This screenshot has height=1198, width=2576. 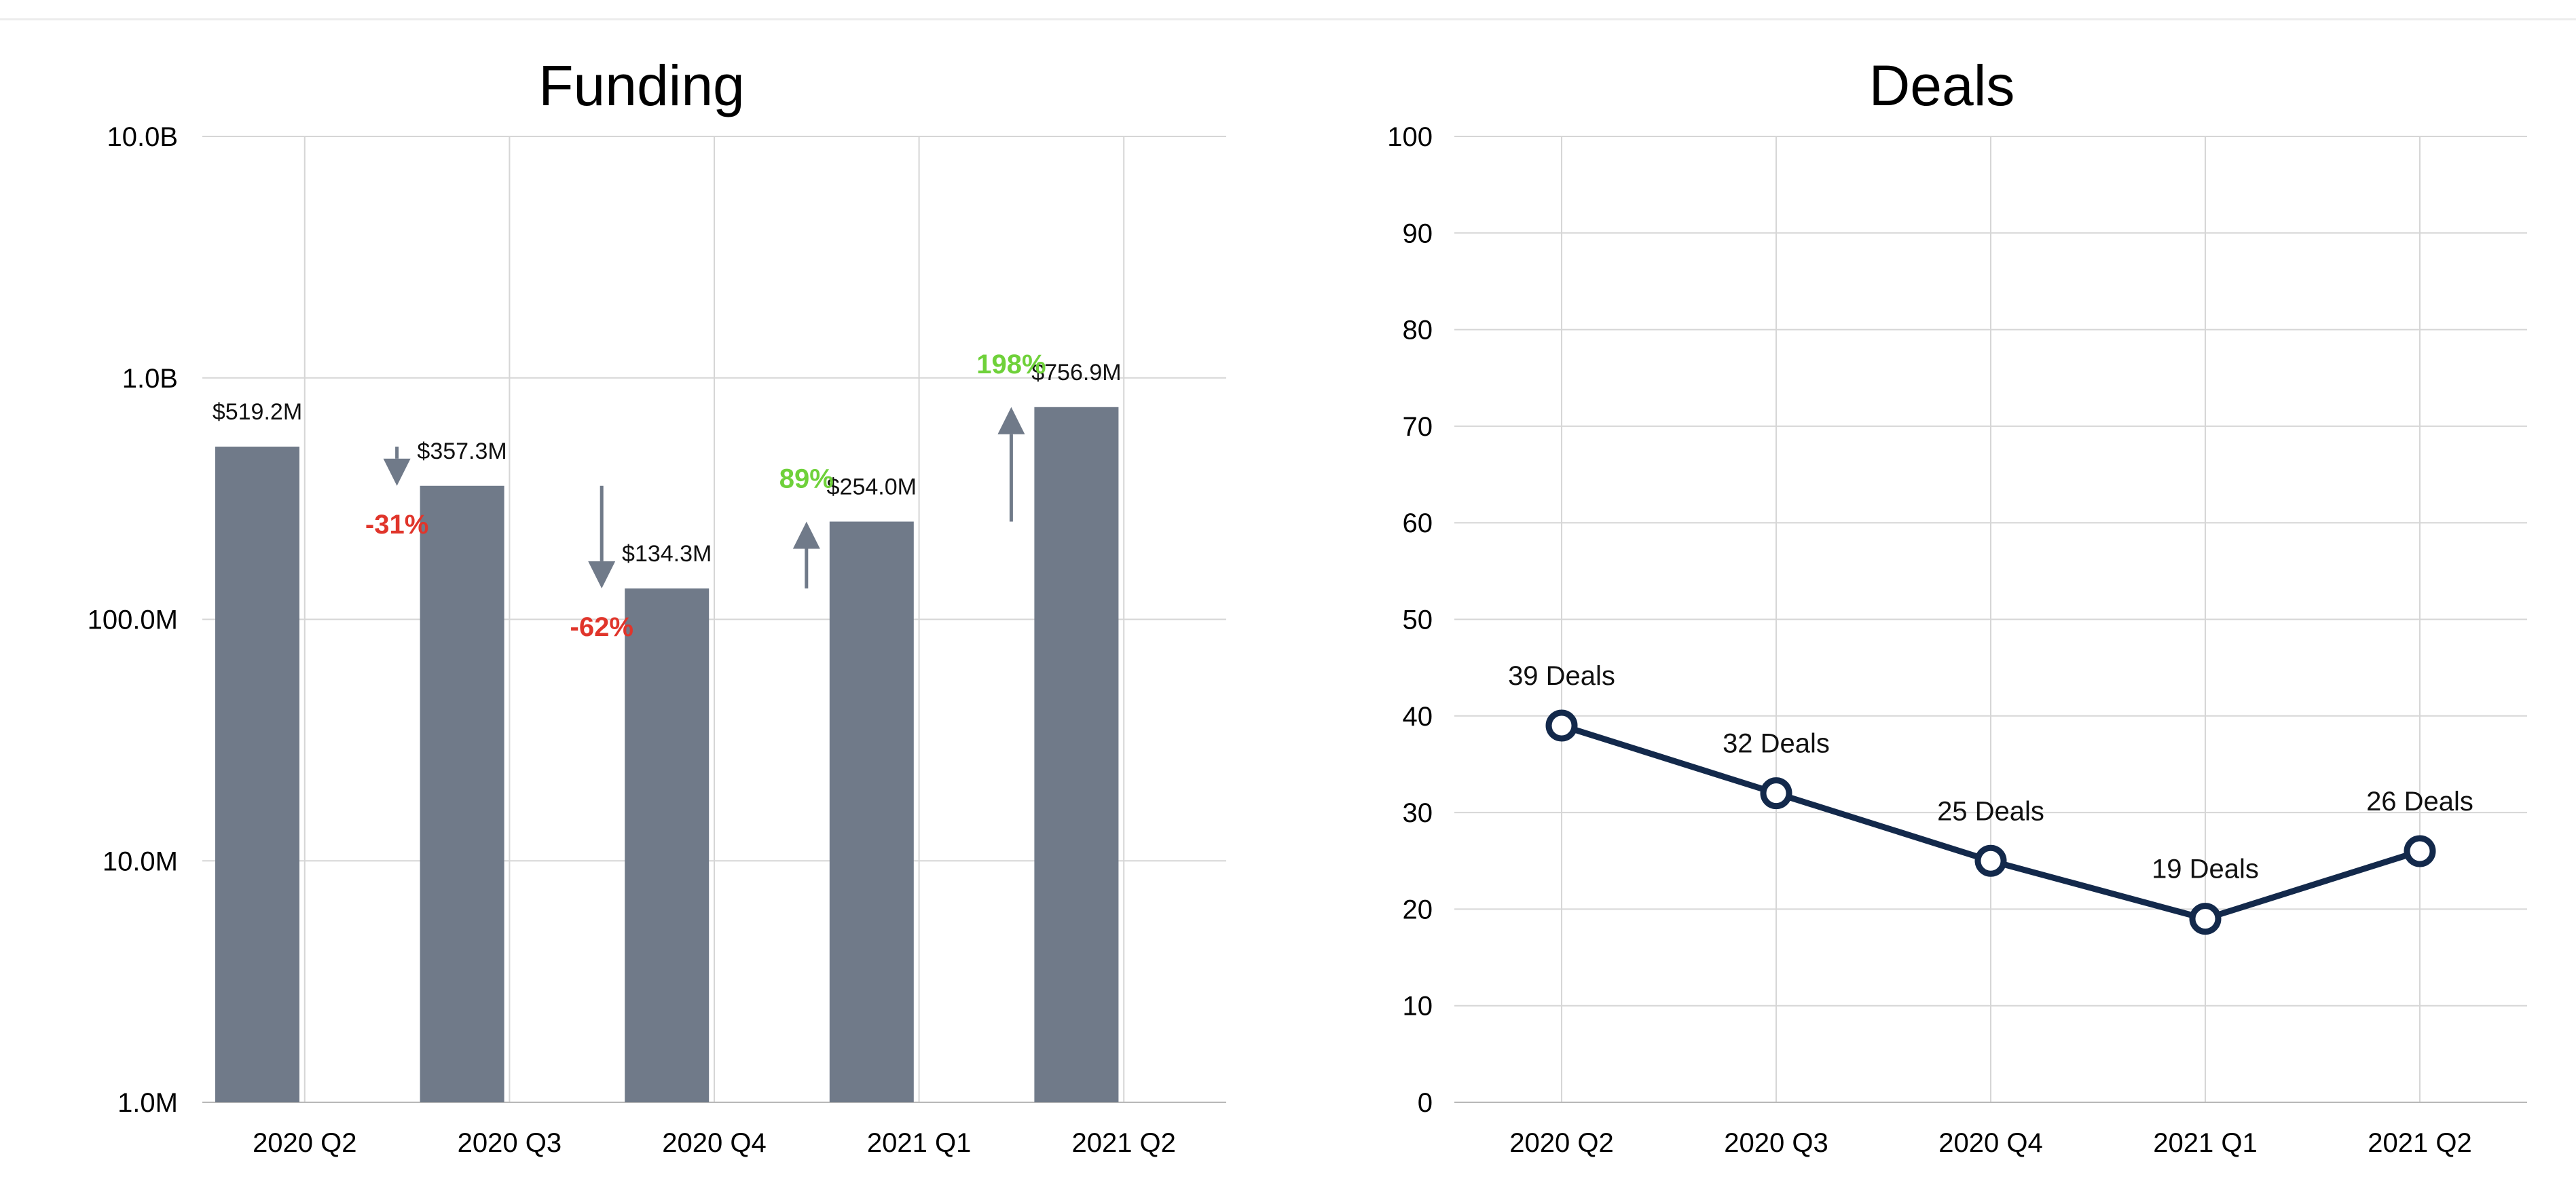 I want to click on funding-y-tick-label: 10.0M, so click(x=140, y=861).